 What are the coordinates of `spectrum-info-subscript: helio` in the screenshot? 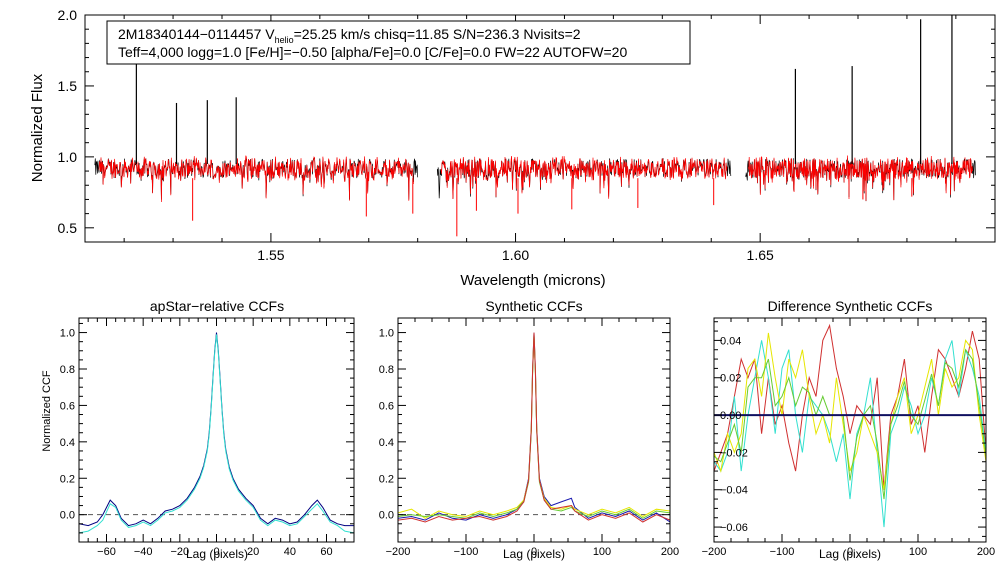 It's located at (284, 40).